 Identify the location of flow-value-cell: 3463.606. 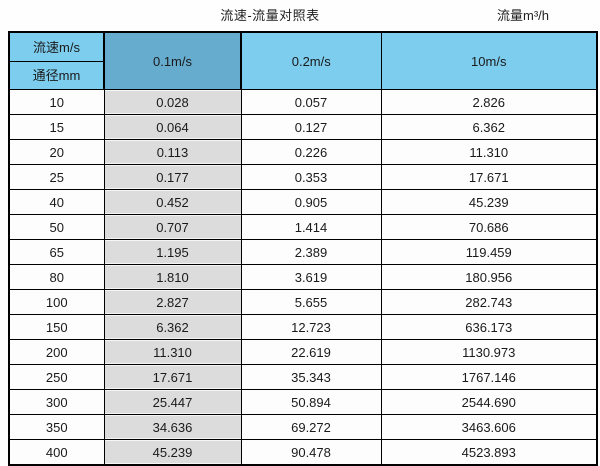
(489, 427).